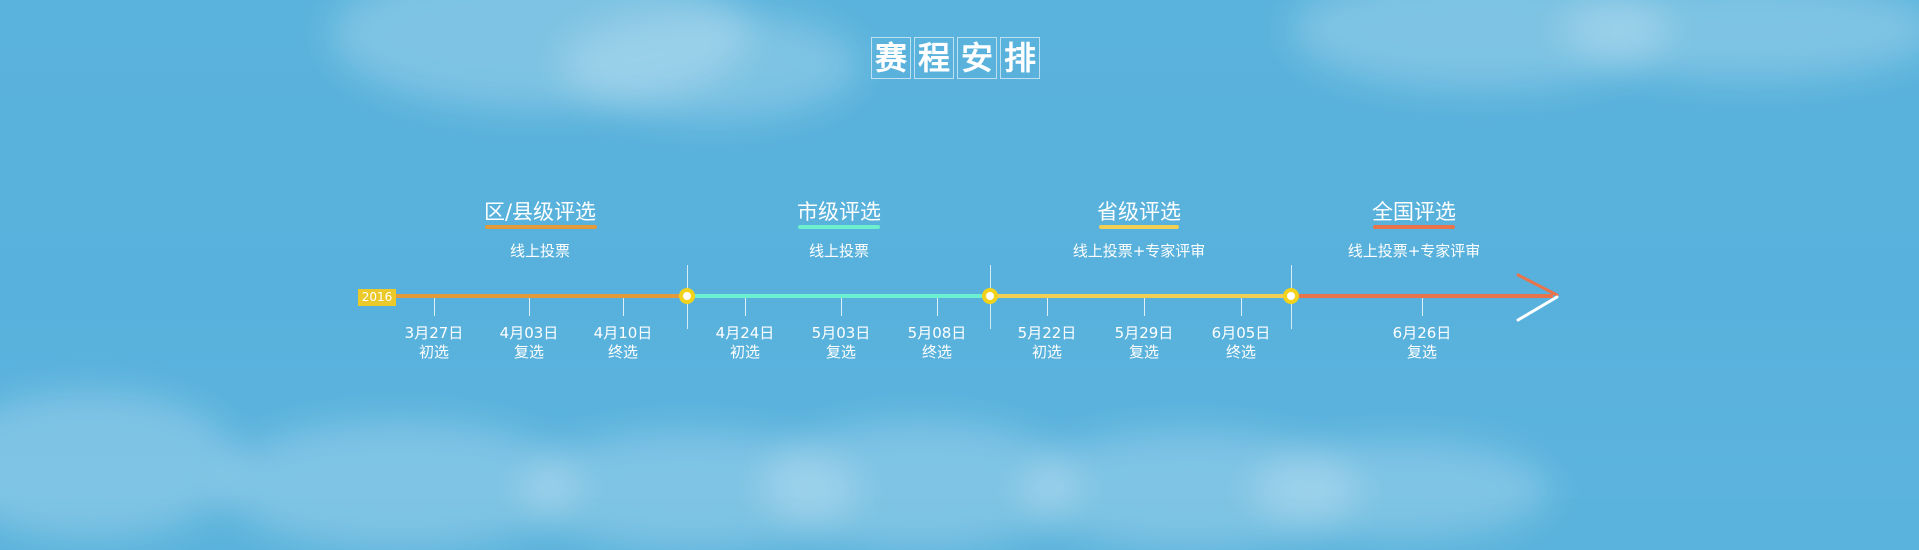  I want to click on milestone-date: 4月24日, so click(745, 333).